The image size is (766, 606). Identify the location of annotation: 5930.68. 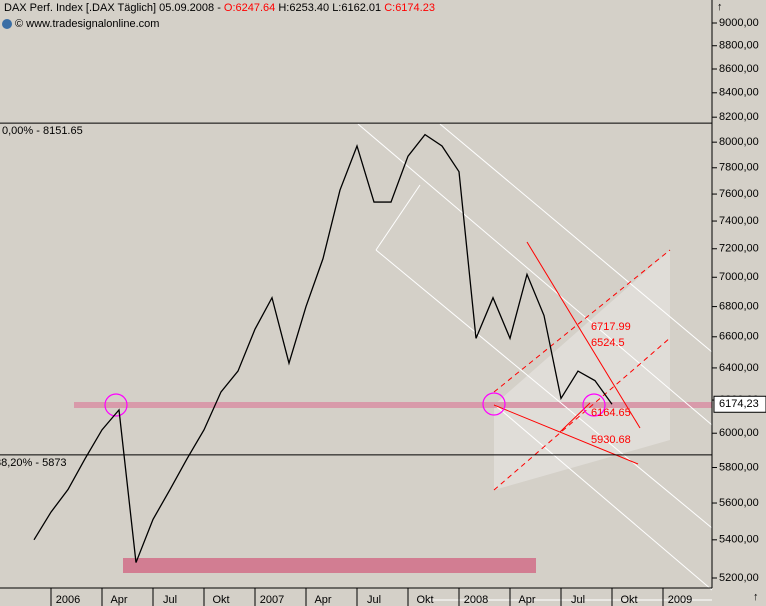
(611, 440).